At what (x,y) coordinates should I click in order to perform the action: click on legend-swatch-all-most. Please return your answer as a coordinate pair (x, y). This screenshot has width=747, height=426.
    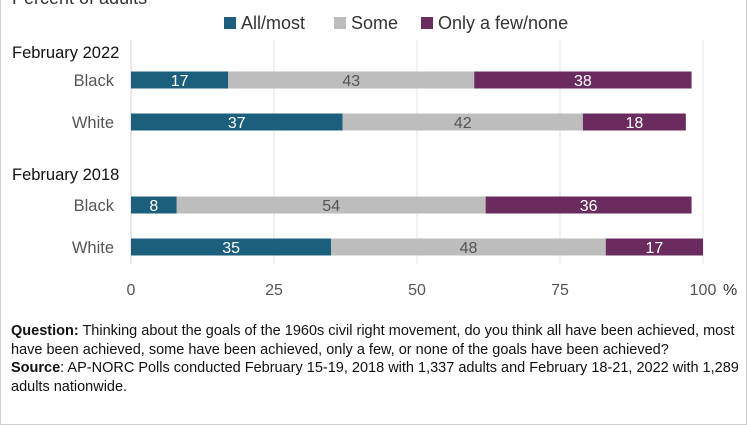
    Looking at the image, I should click on (230, 23).